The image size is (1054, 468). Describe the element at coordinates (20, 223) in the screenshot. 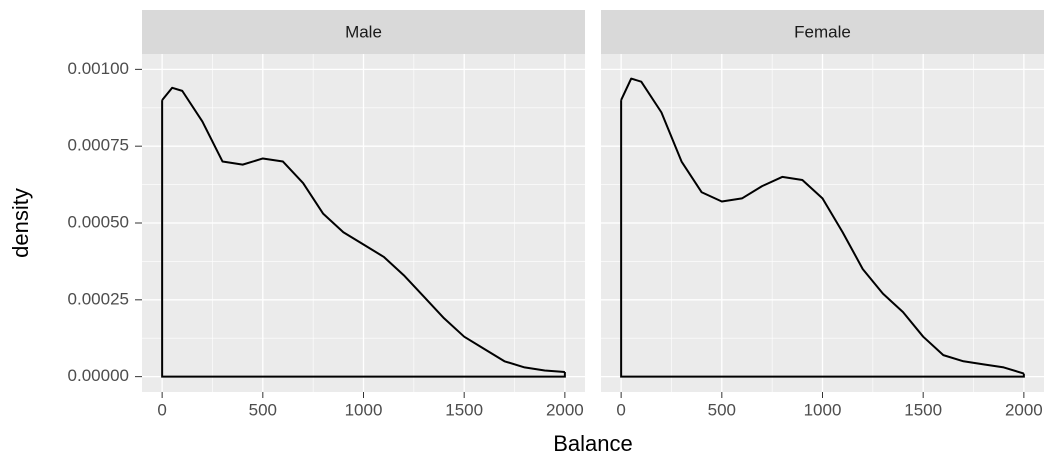

I see `y-axis-label: density` at that location.